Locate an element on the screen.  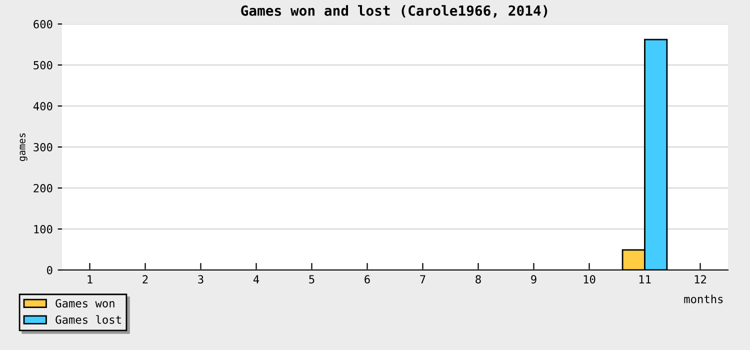
y-tick-label: 500 is located at coordinates (43, 65).